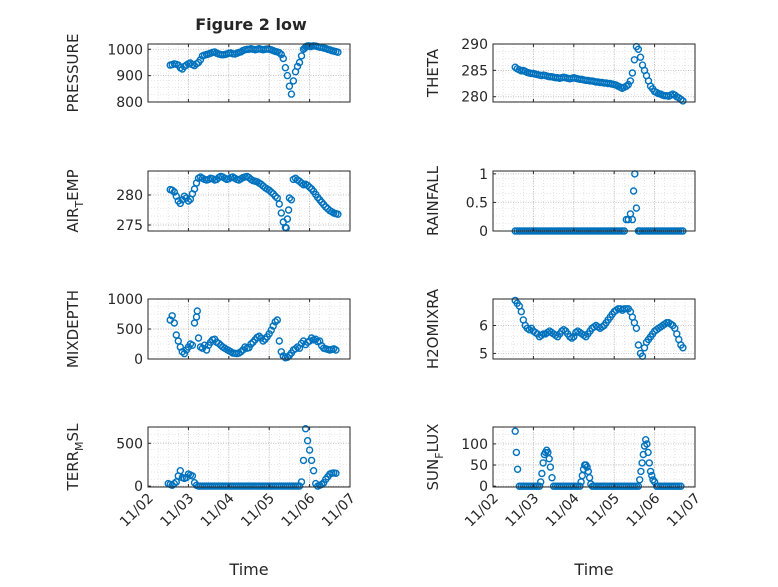  I want to click on y-tick-label: 800, so click(129, 103).